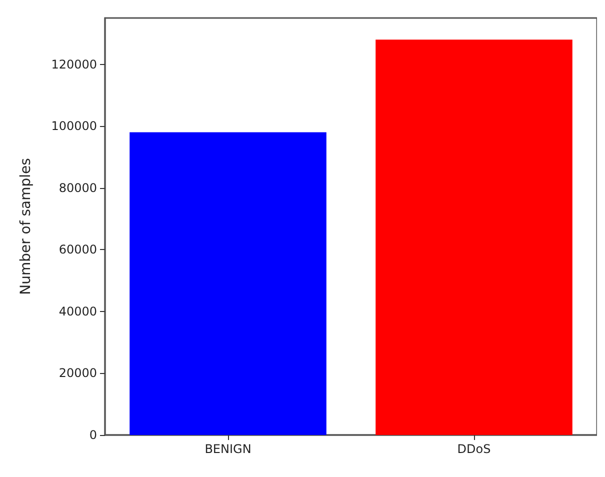 This screenshot has height=477, width=605. Describe the element at coordinates (26, 226) in the screenshot. I see `y-axis-title: Number of samples` at that location.